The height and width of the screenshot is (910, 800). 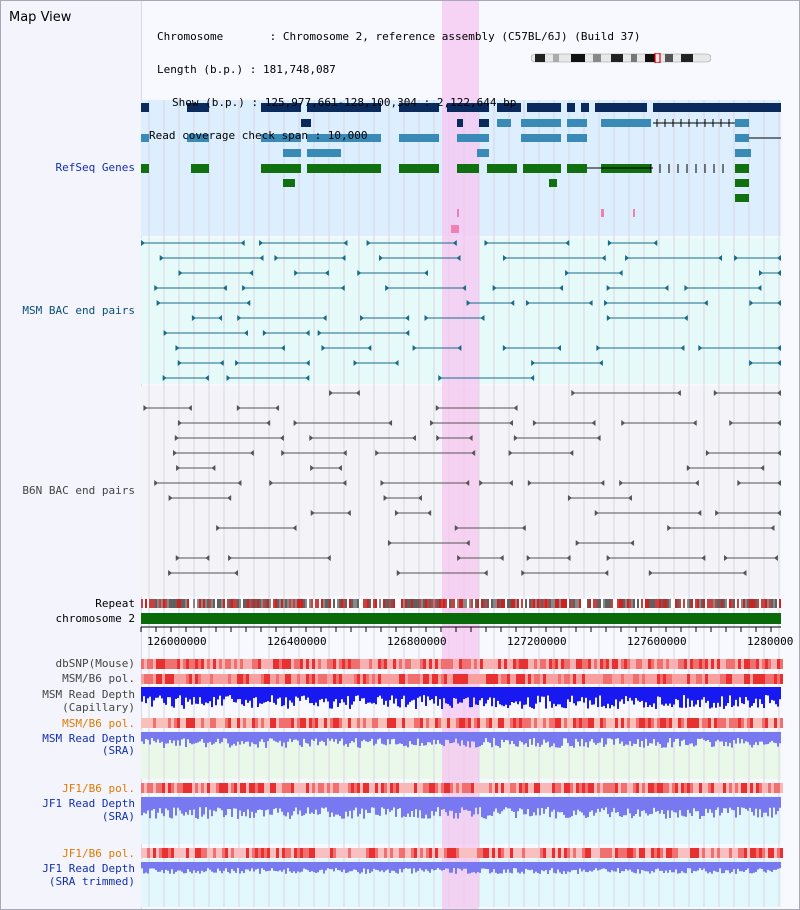 I want to click on jf1-b6-pol-heatmap, so click(x=462, y=788).